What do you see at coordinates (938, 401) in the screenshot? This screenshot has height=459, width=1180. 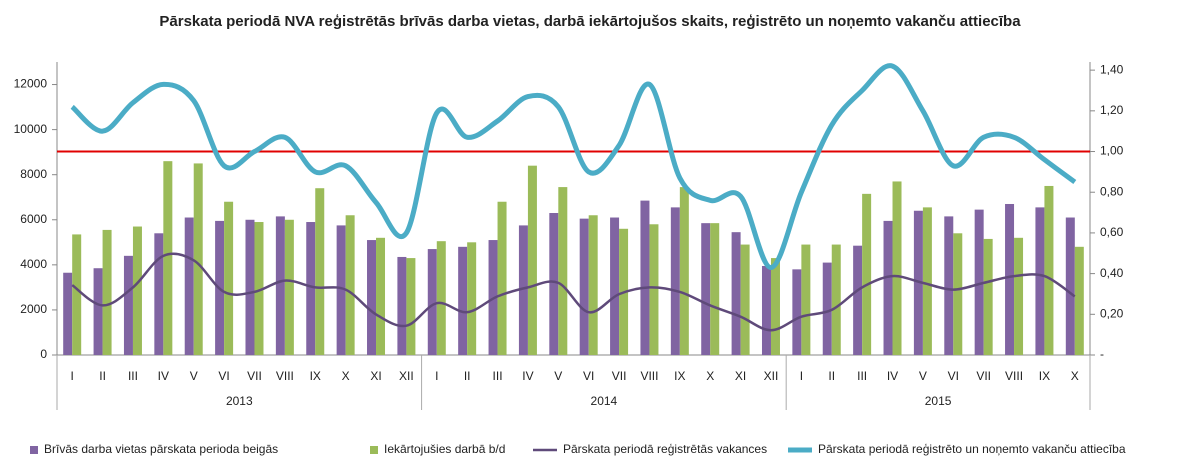 I see `x-group-label: 2015` at bounding box center [938, 401].